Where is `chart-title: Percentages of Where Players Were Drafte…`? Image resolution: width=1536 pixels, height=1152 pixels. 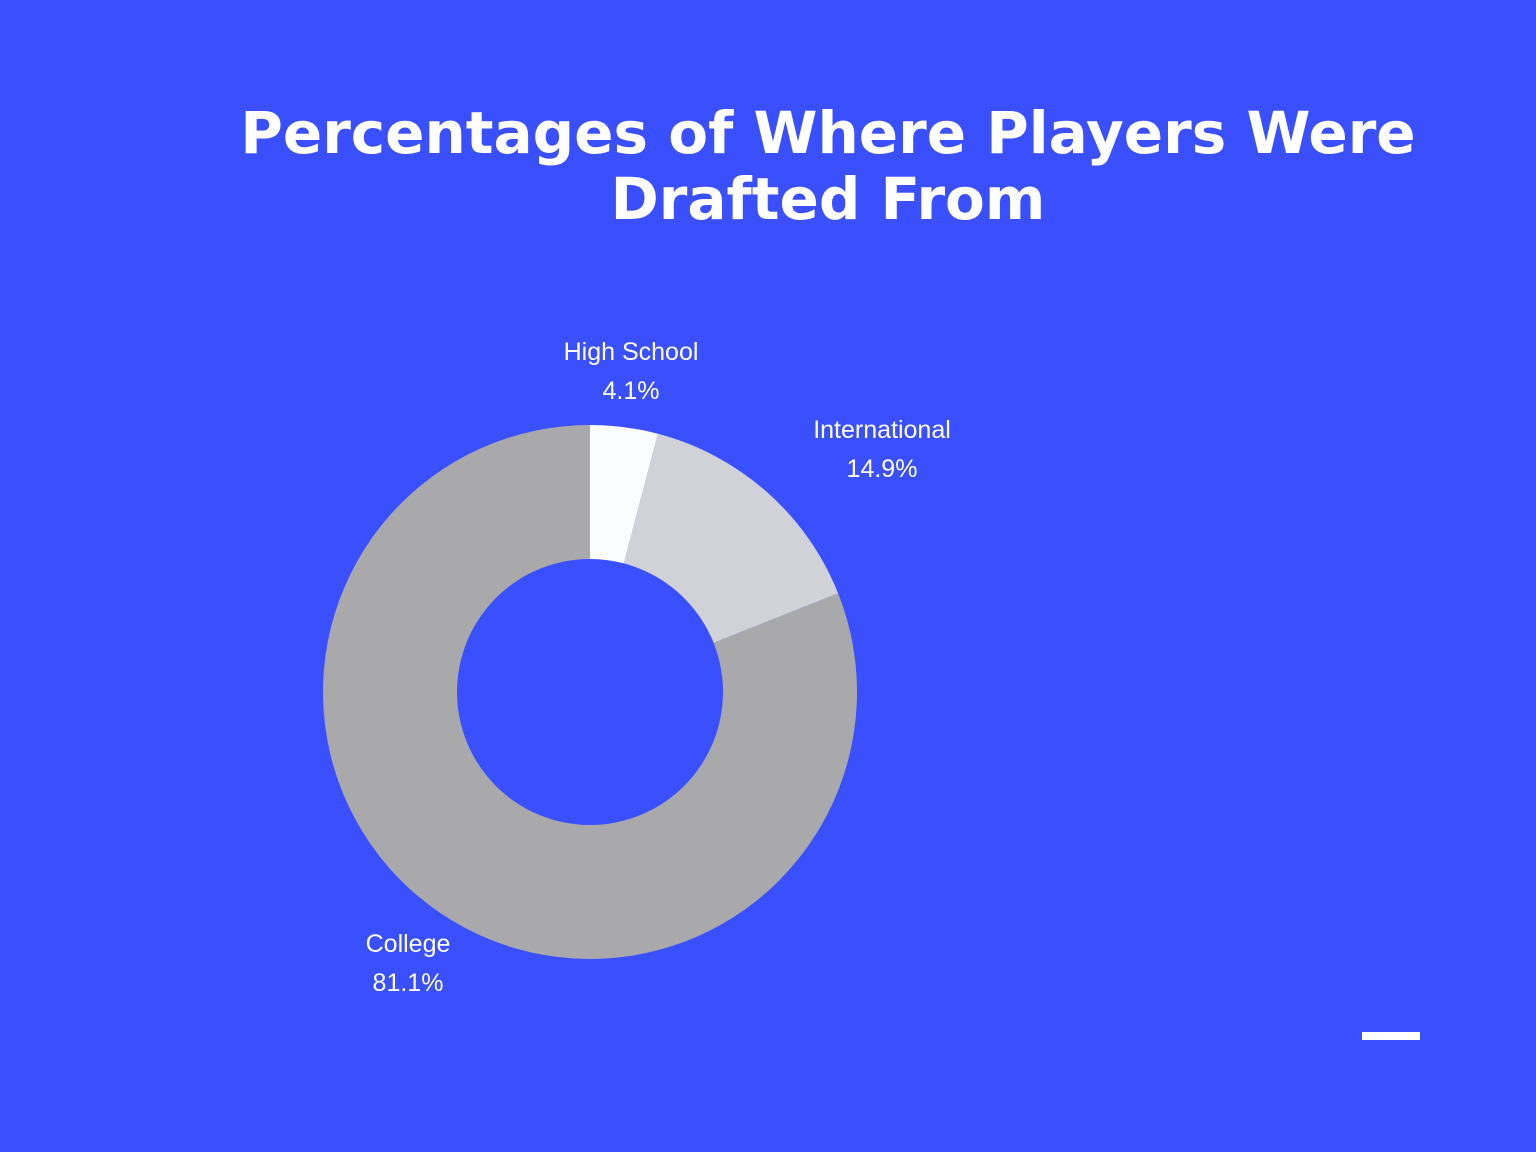 chart-title: Percentages of Where Players Were Drafte… is located at coordinates (768, 166).